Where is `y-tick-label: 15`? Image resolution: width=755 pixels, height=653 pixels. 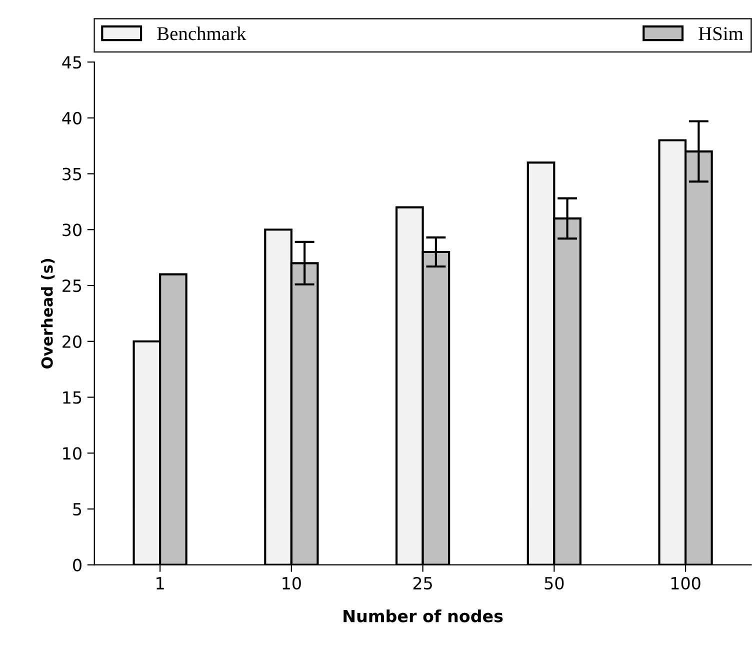
y-tick-label: 15 is located at coordinates (72, 397).